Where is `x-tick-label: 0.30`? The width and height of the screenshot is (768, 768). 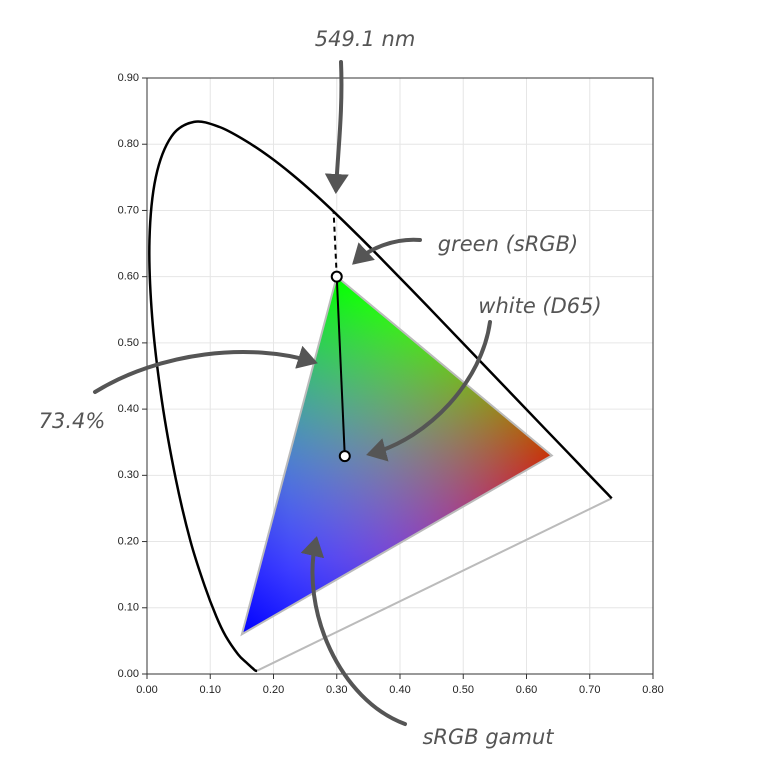 x-tick-label: 0.30 is located at coordinates (336, 690).